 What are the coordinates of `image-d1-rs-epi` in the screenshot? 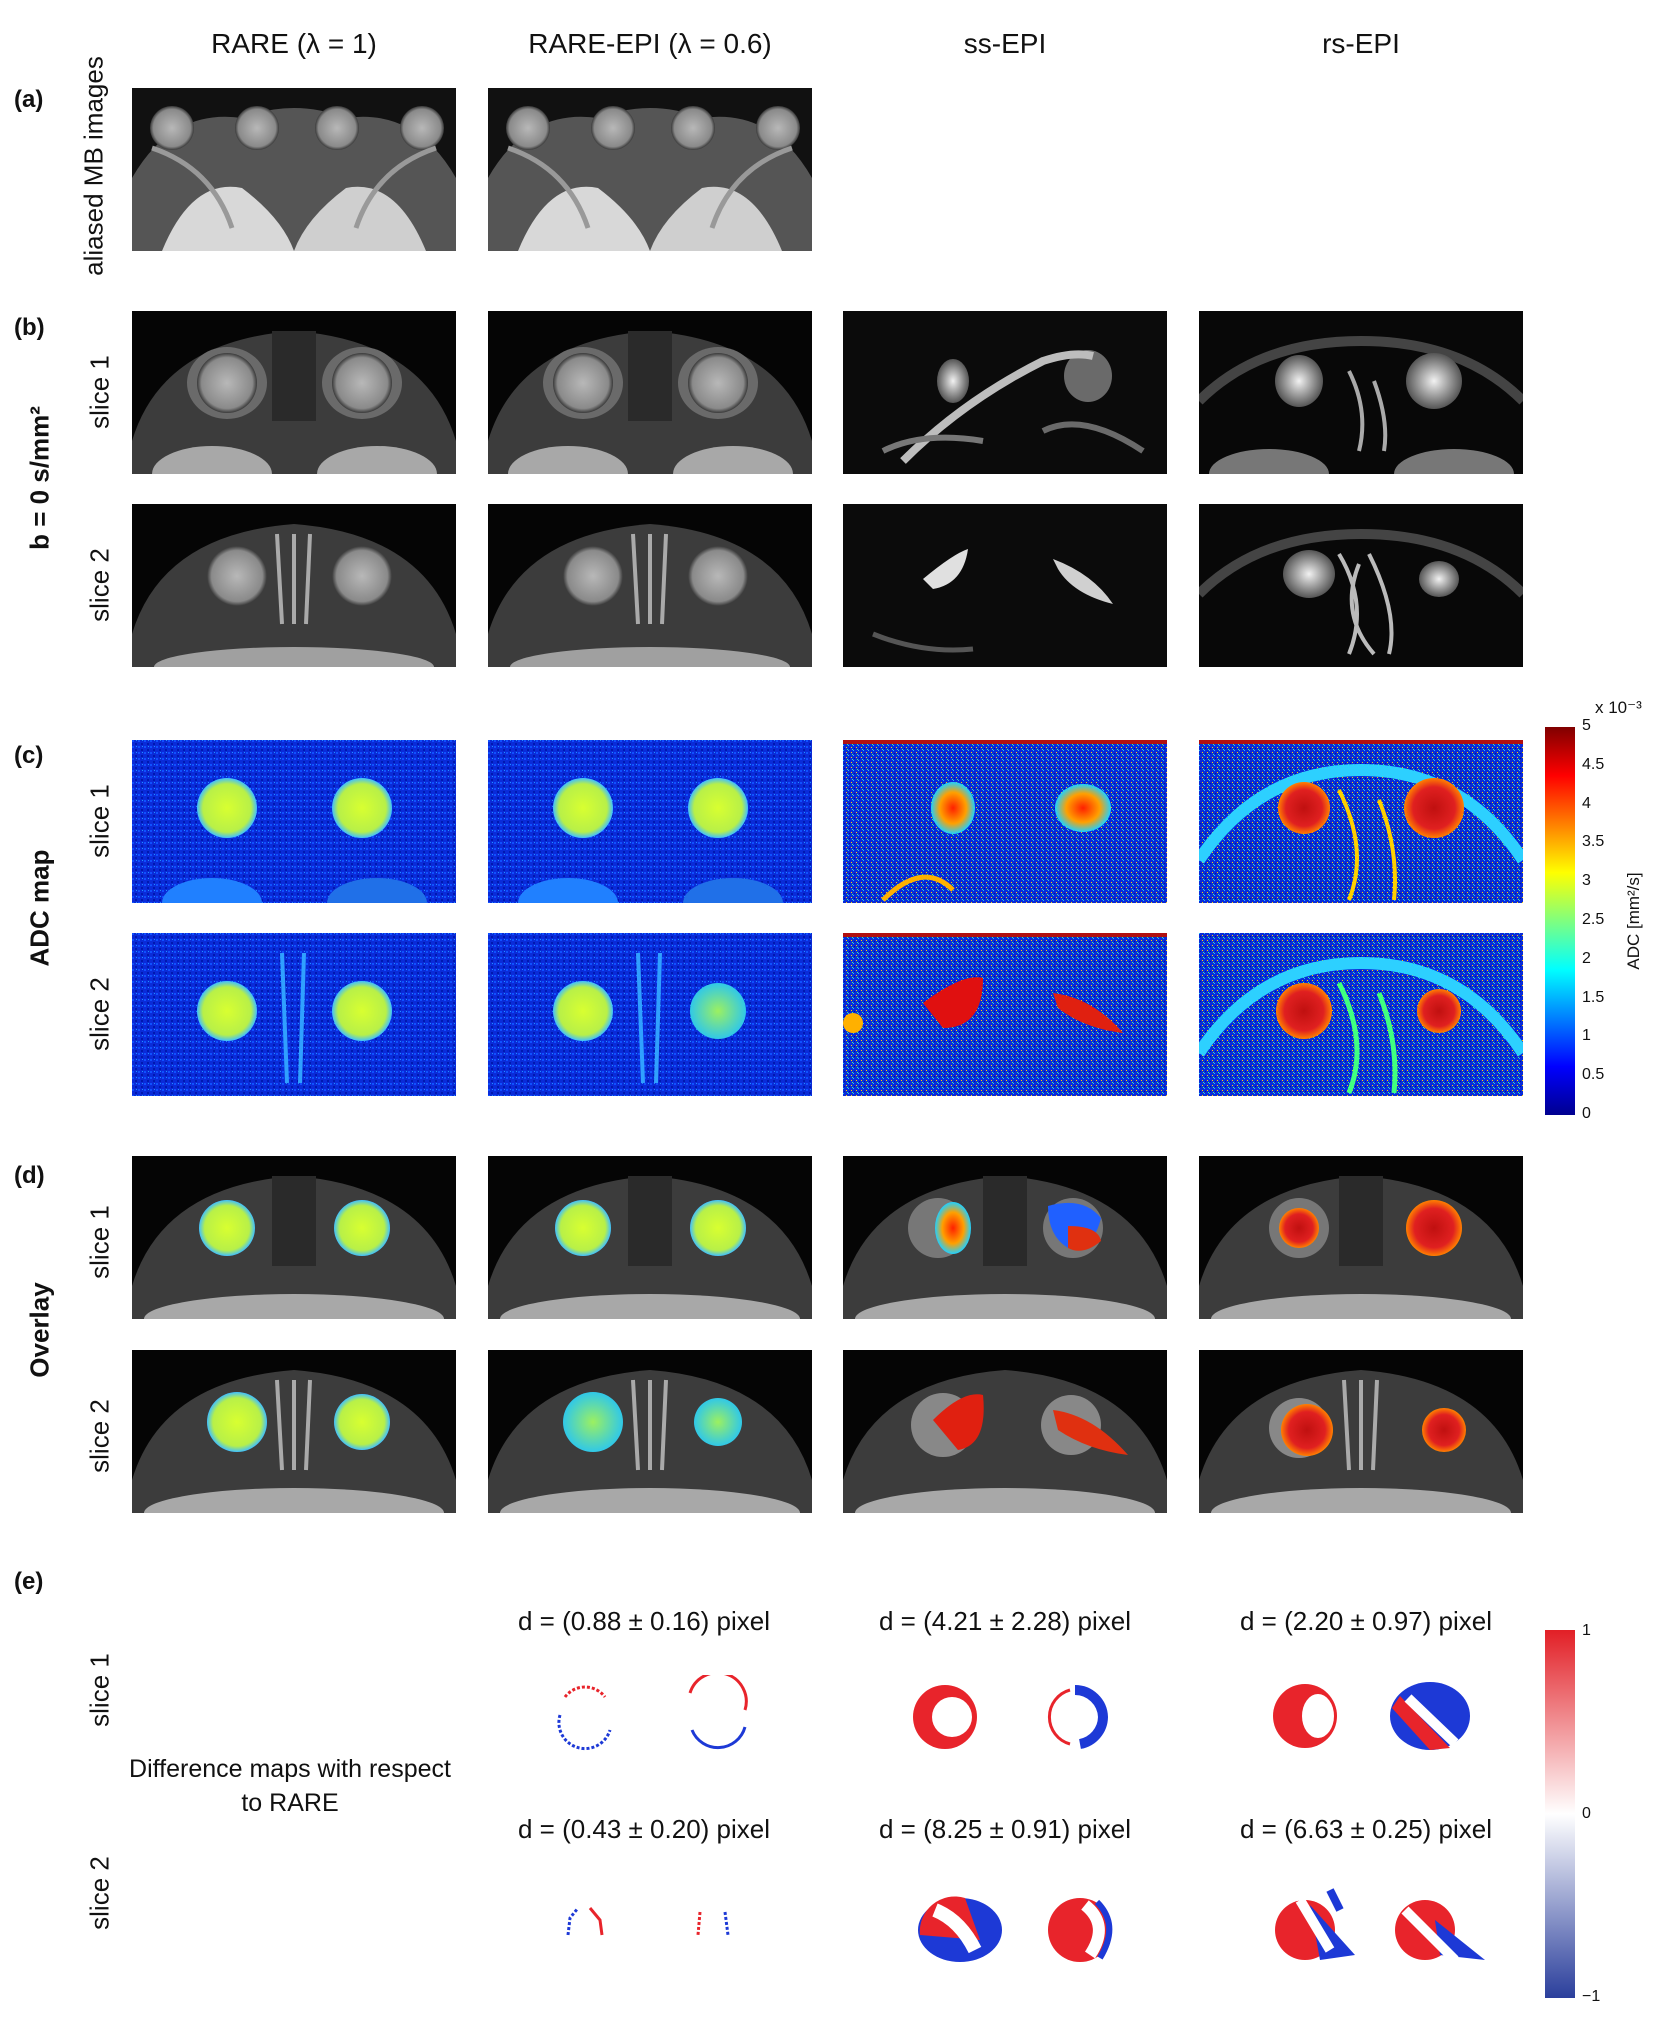 It's located at (1361, 1237).